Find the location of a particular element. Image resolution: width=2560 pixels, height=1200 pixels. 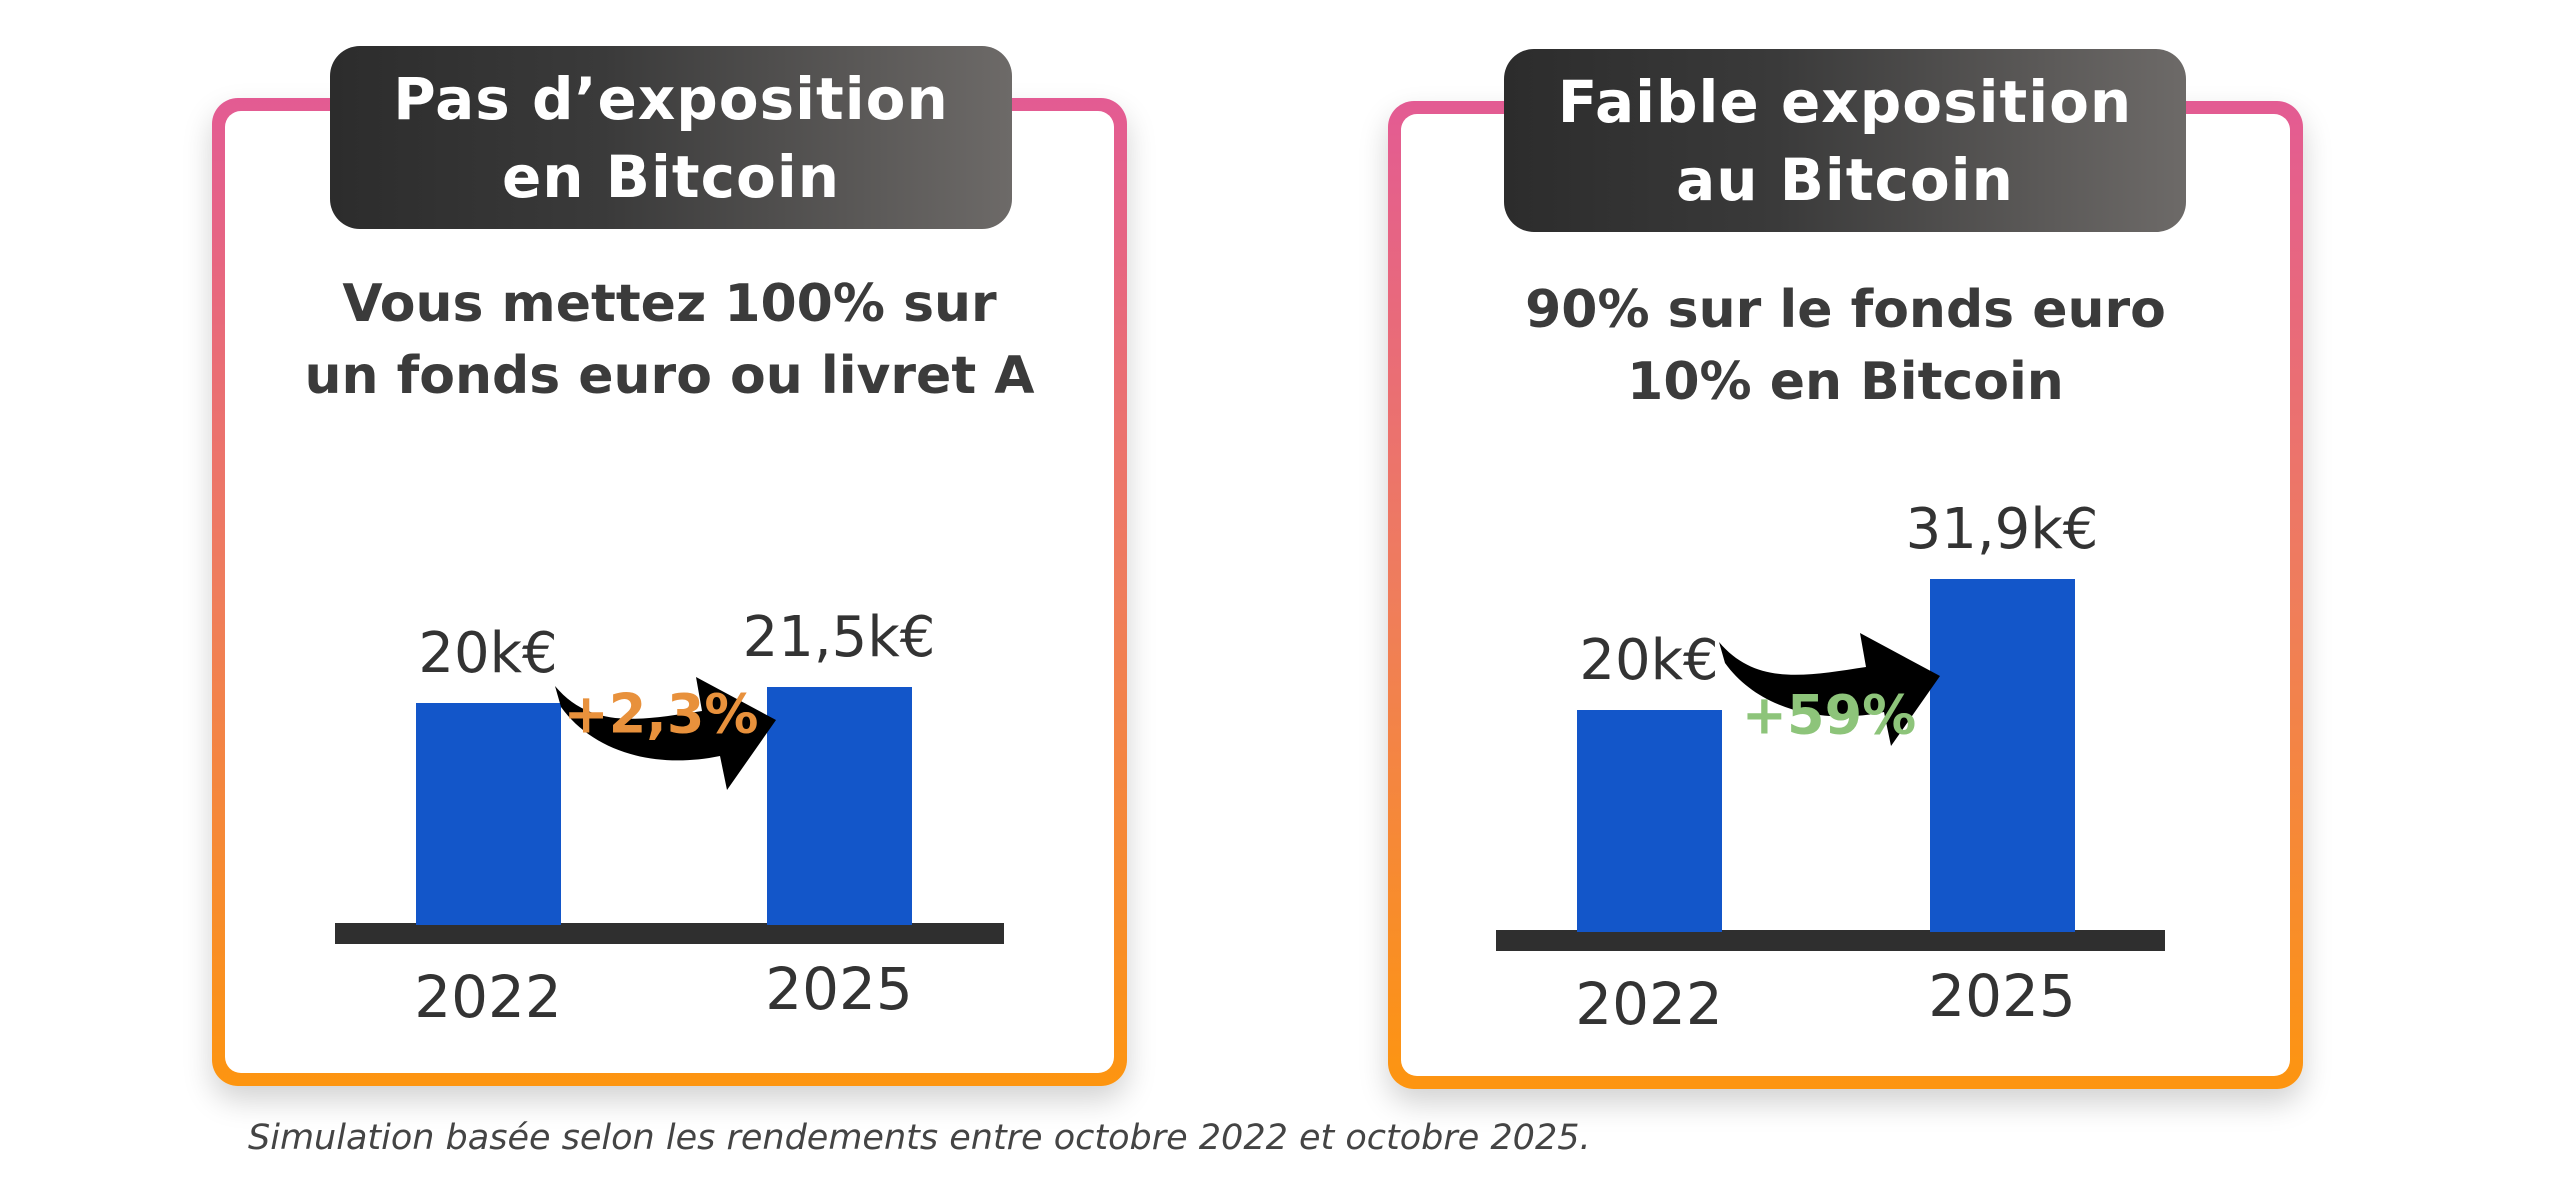

subtitle-line: 10% en Bitcoin is located at coordinates (1845, 382).